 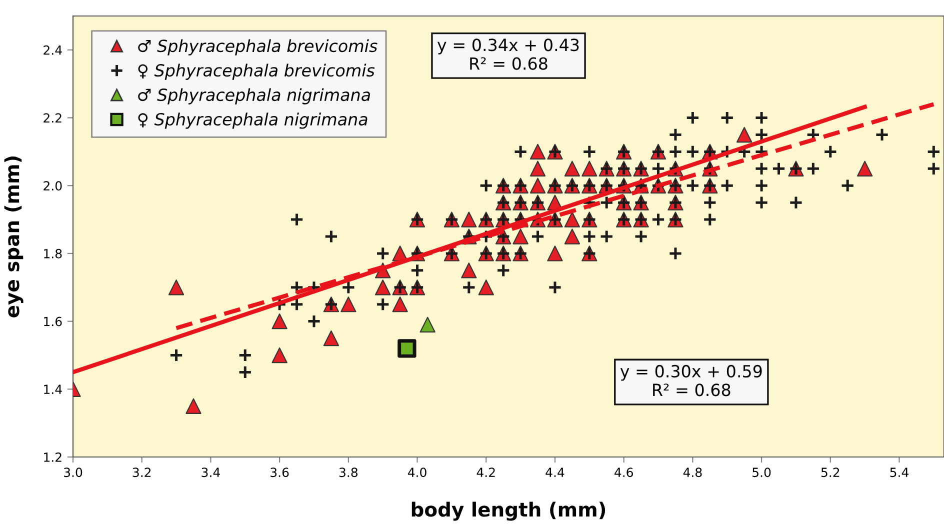 I want to click on x-tick-label: 3.2, so click(x=141, y=473).